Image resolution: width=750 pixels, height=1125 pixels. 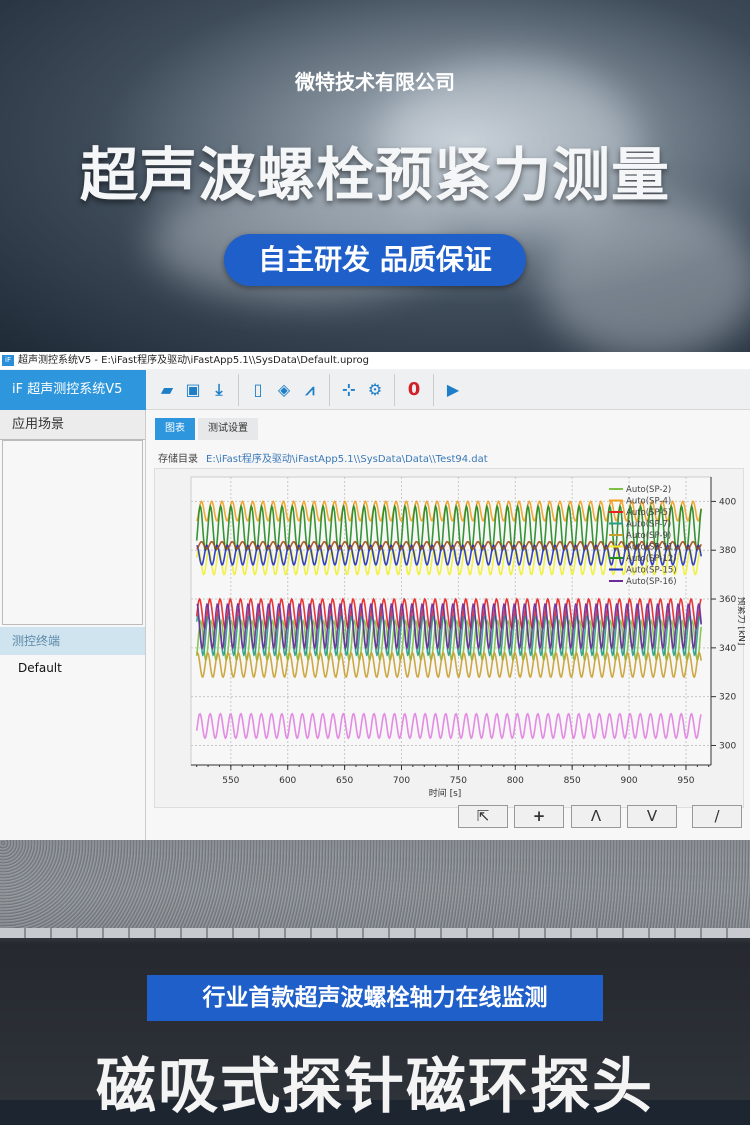 I want to click on y-tick-label: 380, so click(x=727, y=551).